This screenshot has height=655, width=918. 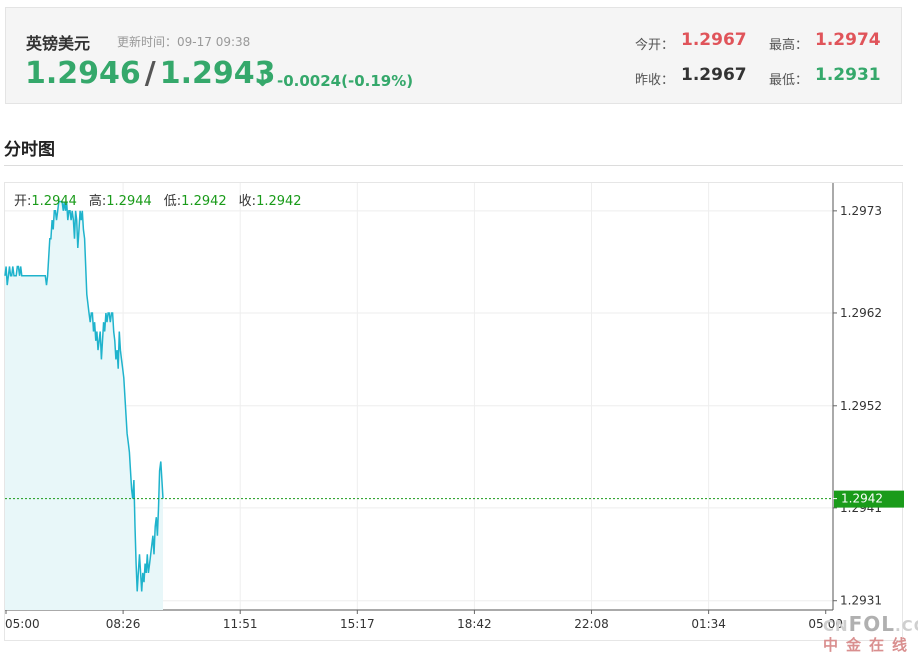 What do you see at coordinates (214, 42) in the screenshot?
I see `update-value: 09-17 09:38` at bounding box center [214, 42].